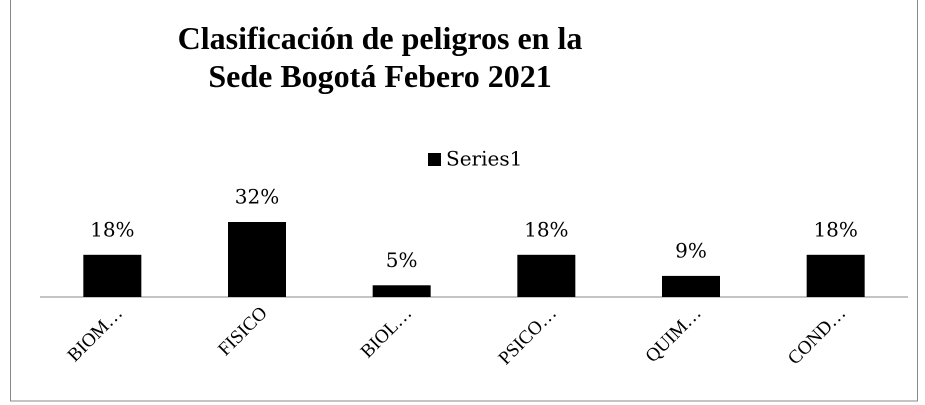 This screenshot has width=925, height=405. What do you see at coordinates (402, 260) in the screenshot?
I see `data-label: 5%` at bounding box center [402, 260].